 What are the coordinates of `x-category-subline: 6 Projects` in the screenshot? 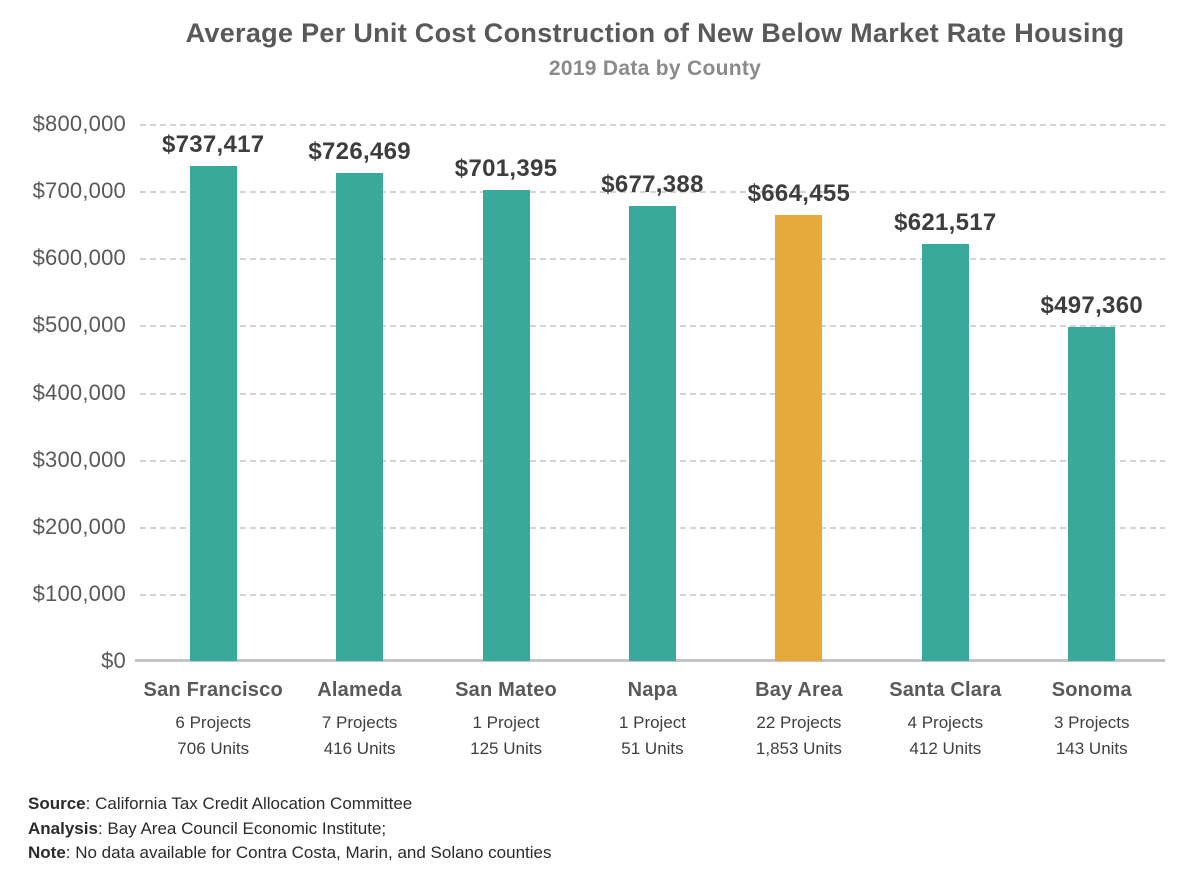 It's located at (213, 722).